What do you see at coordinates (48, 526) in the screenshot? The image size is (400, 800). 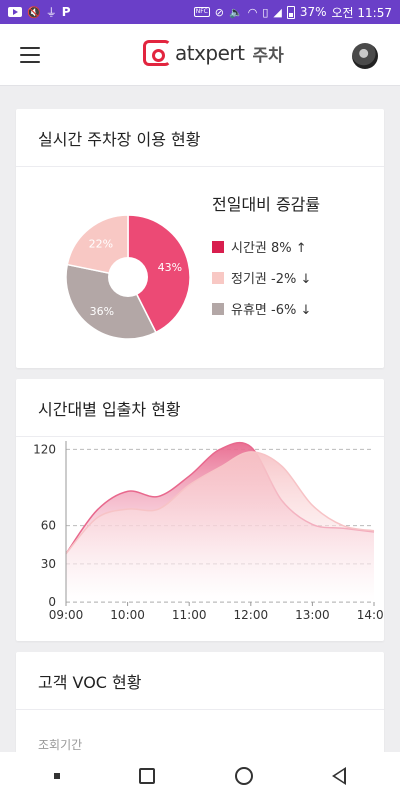 I see `y-tick-label: 60` at bounding box center [48, 526].